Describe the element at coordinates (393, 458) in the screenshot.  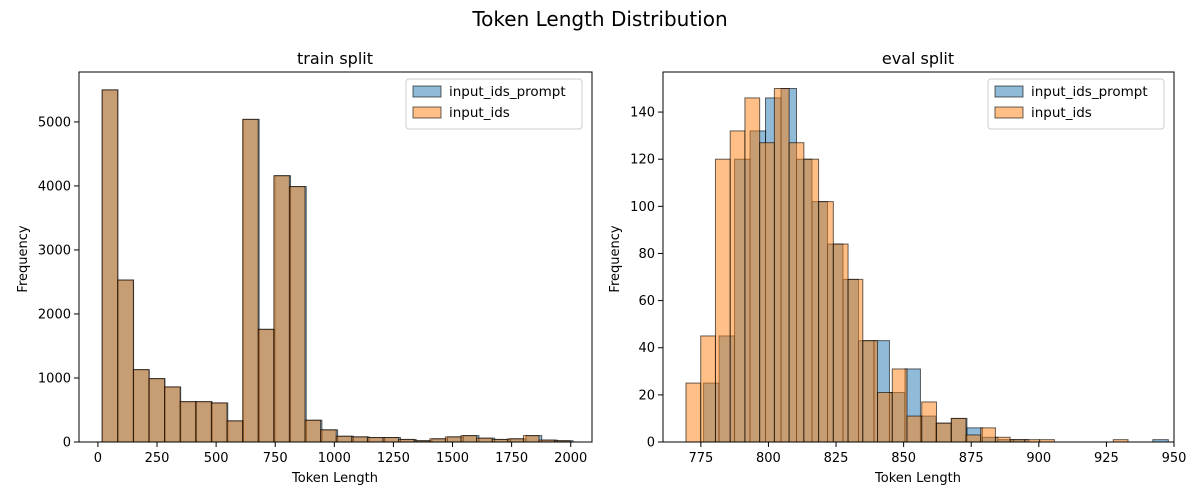
I see `train-split-xtick-label: 1250` at that location.